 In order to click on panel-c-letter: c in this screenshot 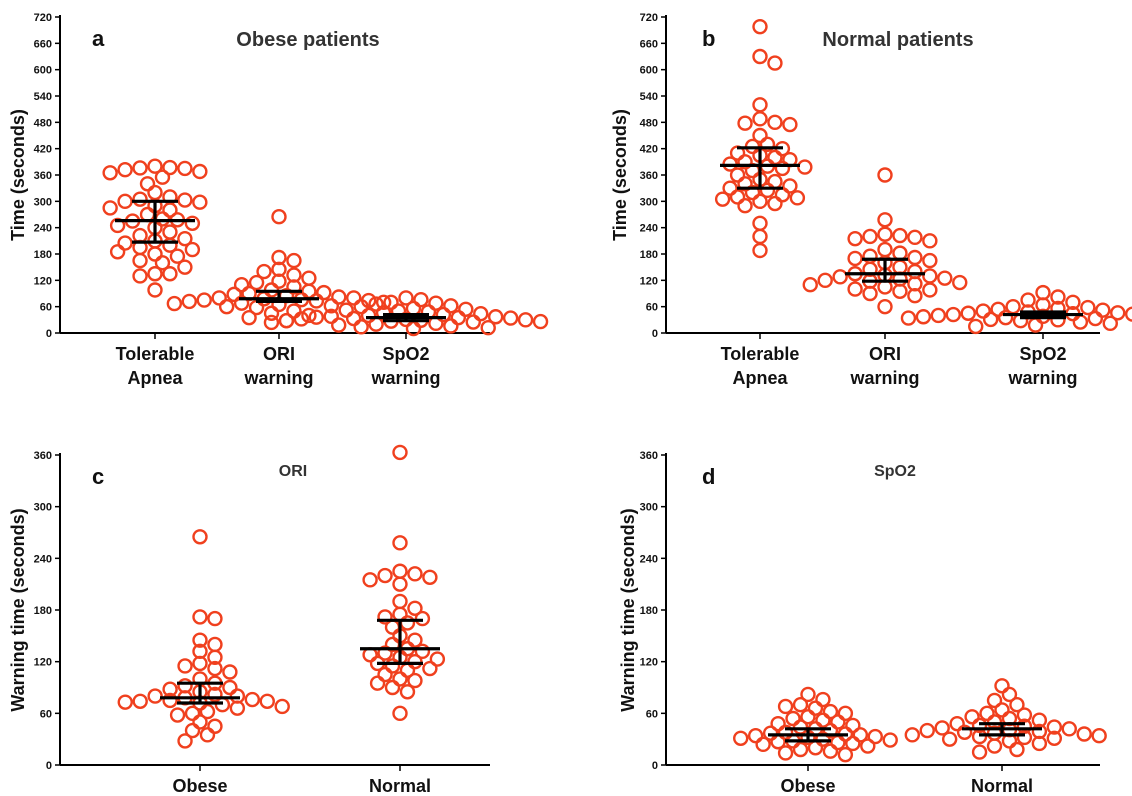, I will do `click(98, 476)`.